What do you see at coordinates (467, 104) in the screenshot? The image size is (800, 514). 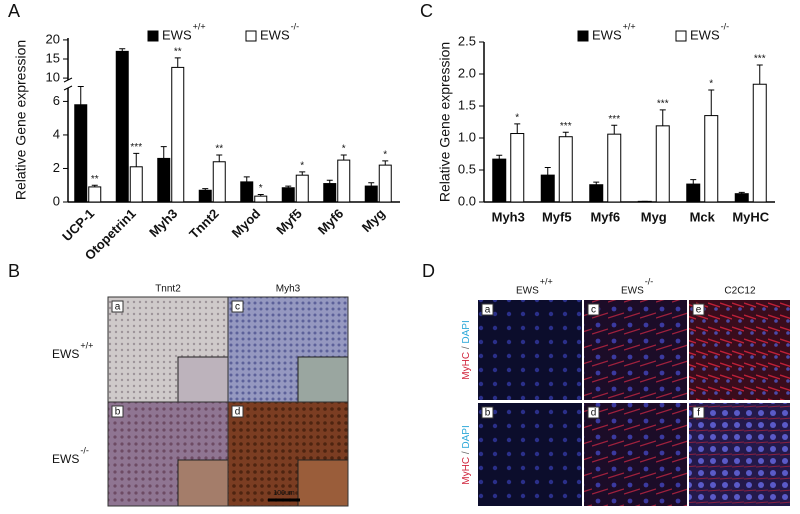 I see `y-tick-label: 1.5` at bounding box center [467, 104].